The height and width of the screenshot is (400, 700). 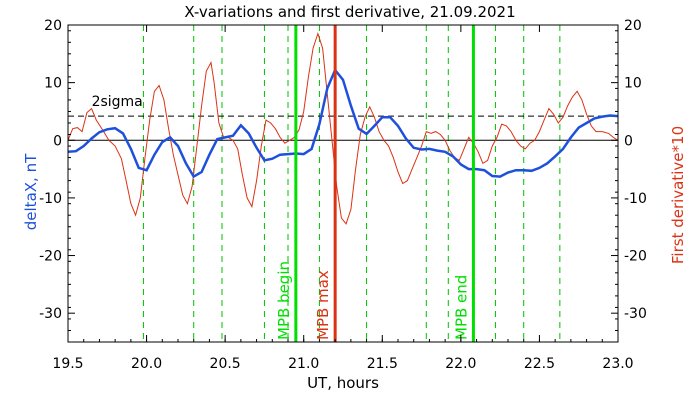 I want to click on y-tick-label-right-2: -10, so click(x=635, y=199).